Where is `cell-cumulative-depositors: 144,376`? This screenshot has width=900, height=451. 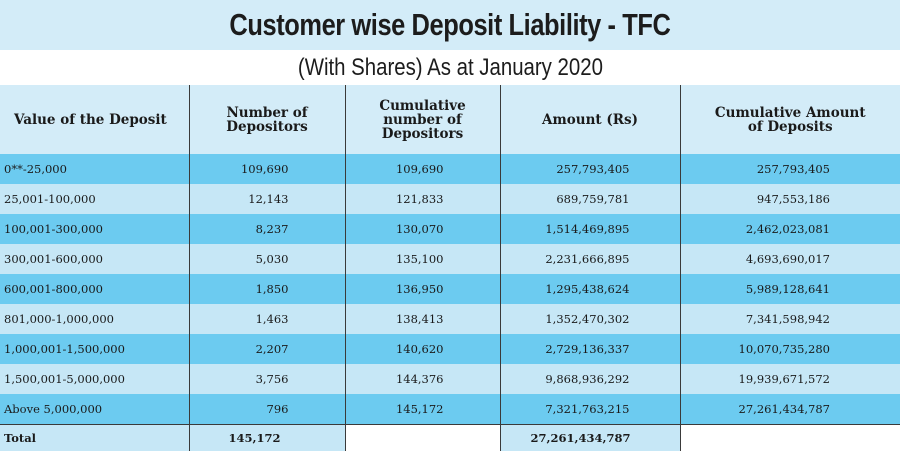
cell-cumulative-depositors: 144,376 is located at coordinates (422, 379).